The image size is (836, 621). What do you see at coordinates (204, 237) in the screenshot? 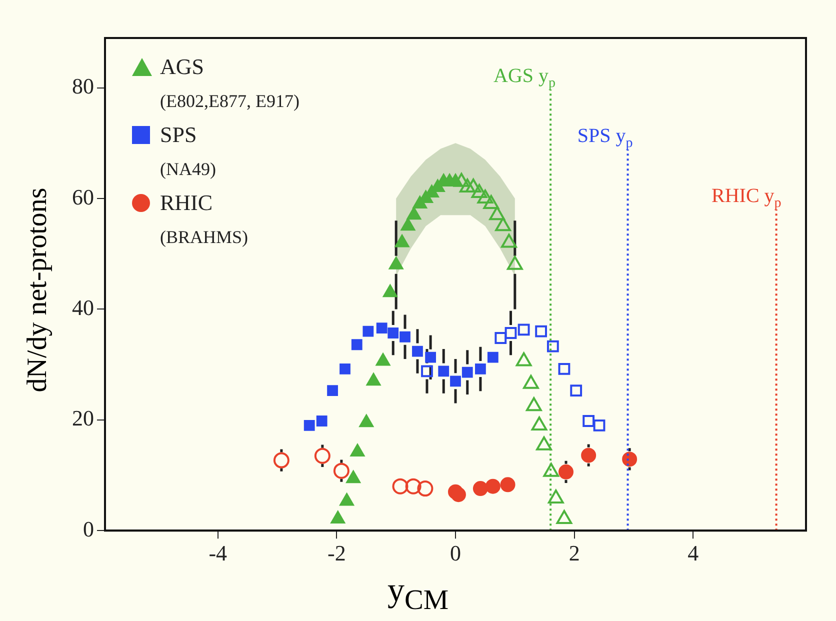
I see `annotation: (BRAHMS)` at bounding box center [204, 237].